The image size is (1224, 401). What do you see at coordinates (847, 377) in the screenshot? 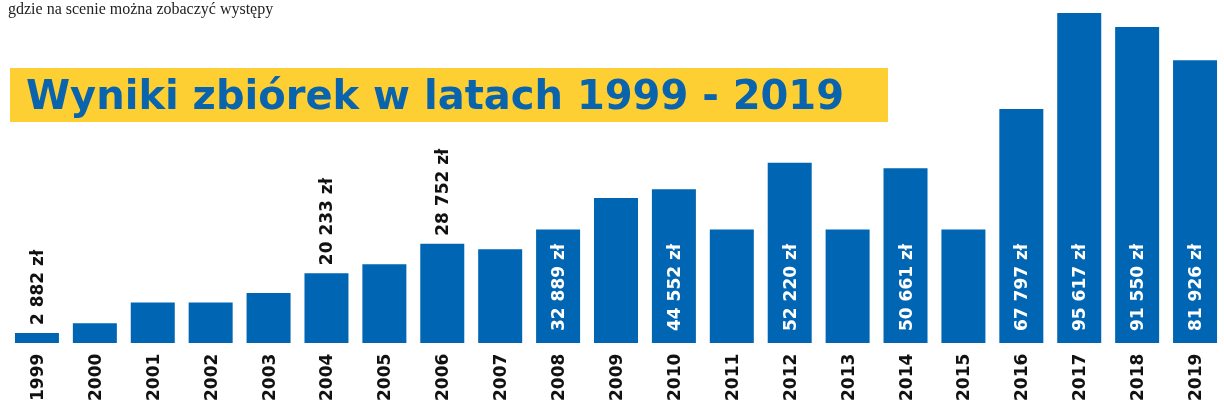
I see `x-tick-label: 2013` at bounding box center [847, 377].